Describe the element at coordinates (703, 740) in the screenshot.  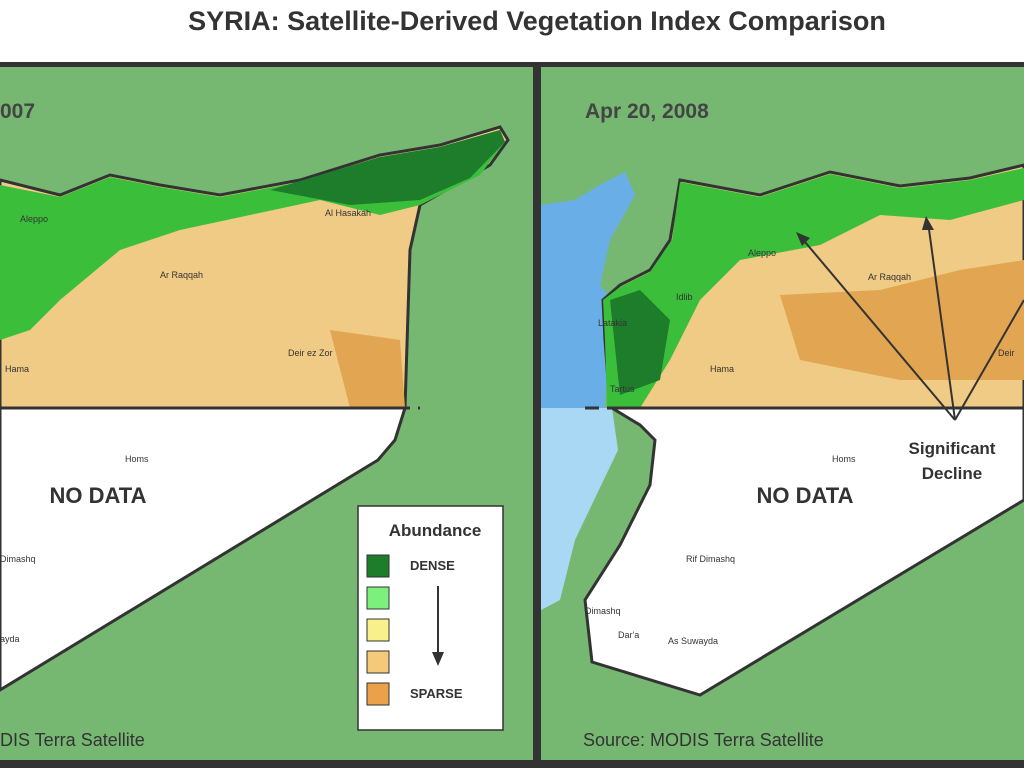
I see `source-label: Source: MODIS Terra Satellite` at that location.